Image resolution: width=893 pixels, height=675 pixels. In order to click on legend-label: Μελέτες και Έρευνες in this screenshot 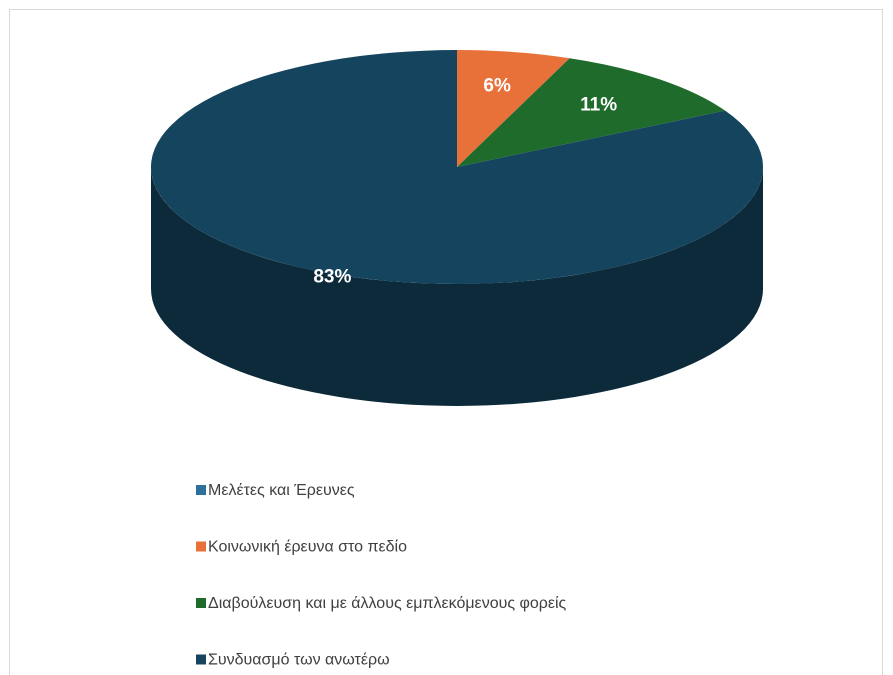, I will do `click(281, 490)`.